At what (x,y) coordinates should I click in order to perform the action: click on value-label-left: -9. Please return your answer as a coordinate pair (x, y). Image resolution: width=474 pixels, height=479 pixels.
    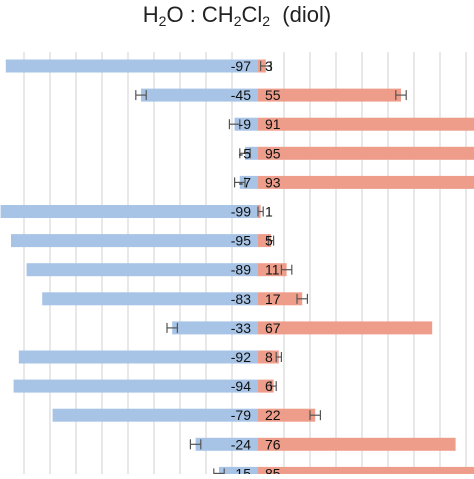
    Looking at the image, I should click on (245, 124).